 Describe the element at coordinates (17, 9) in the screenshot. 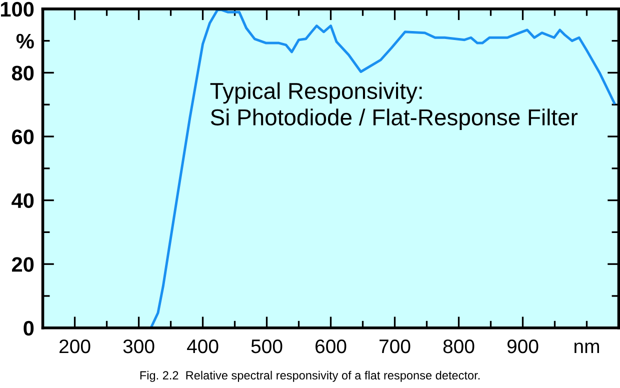

I see `y-tick-label: 100` at that location.